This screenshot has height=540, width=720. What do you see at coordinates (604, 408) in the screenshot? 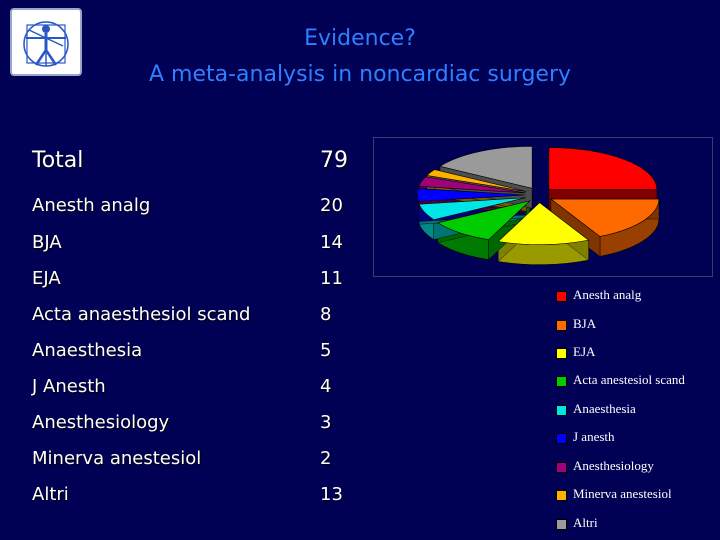
I see `legend-label: Anaesthesia` at bounding box center [604, 408].